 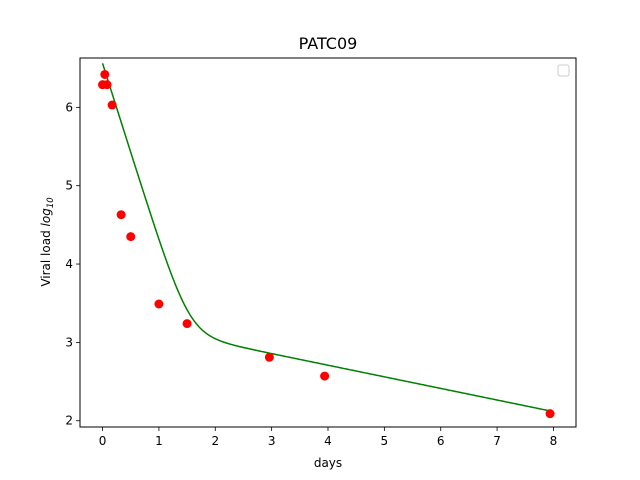 I want to click on y-axis-label-prefix: Viral load, so click(x=46, y=256).